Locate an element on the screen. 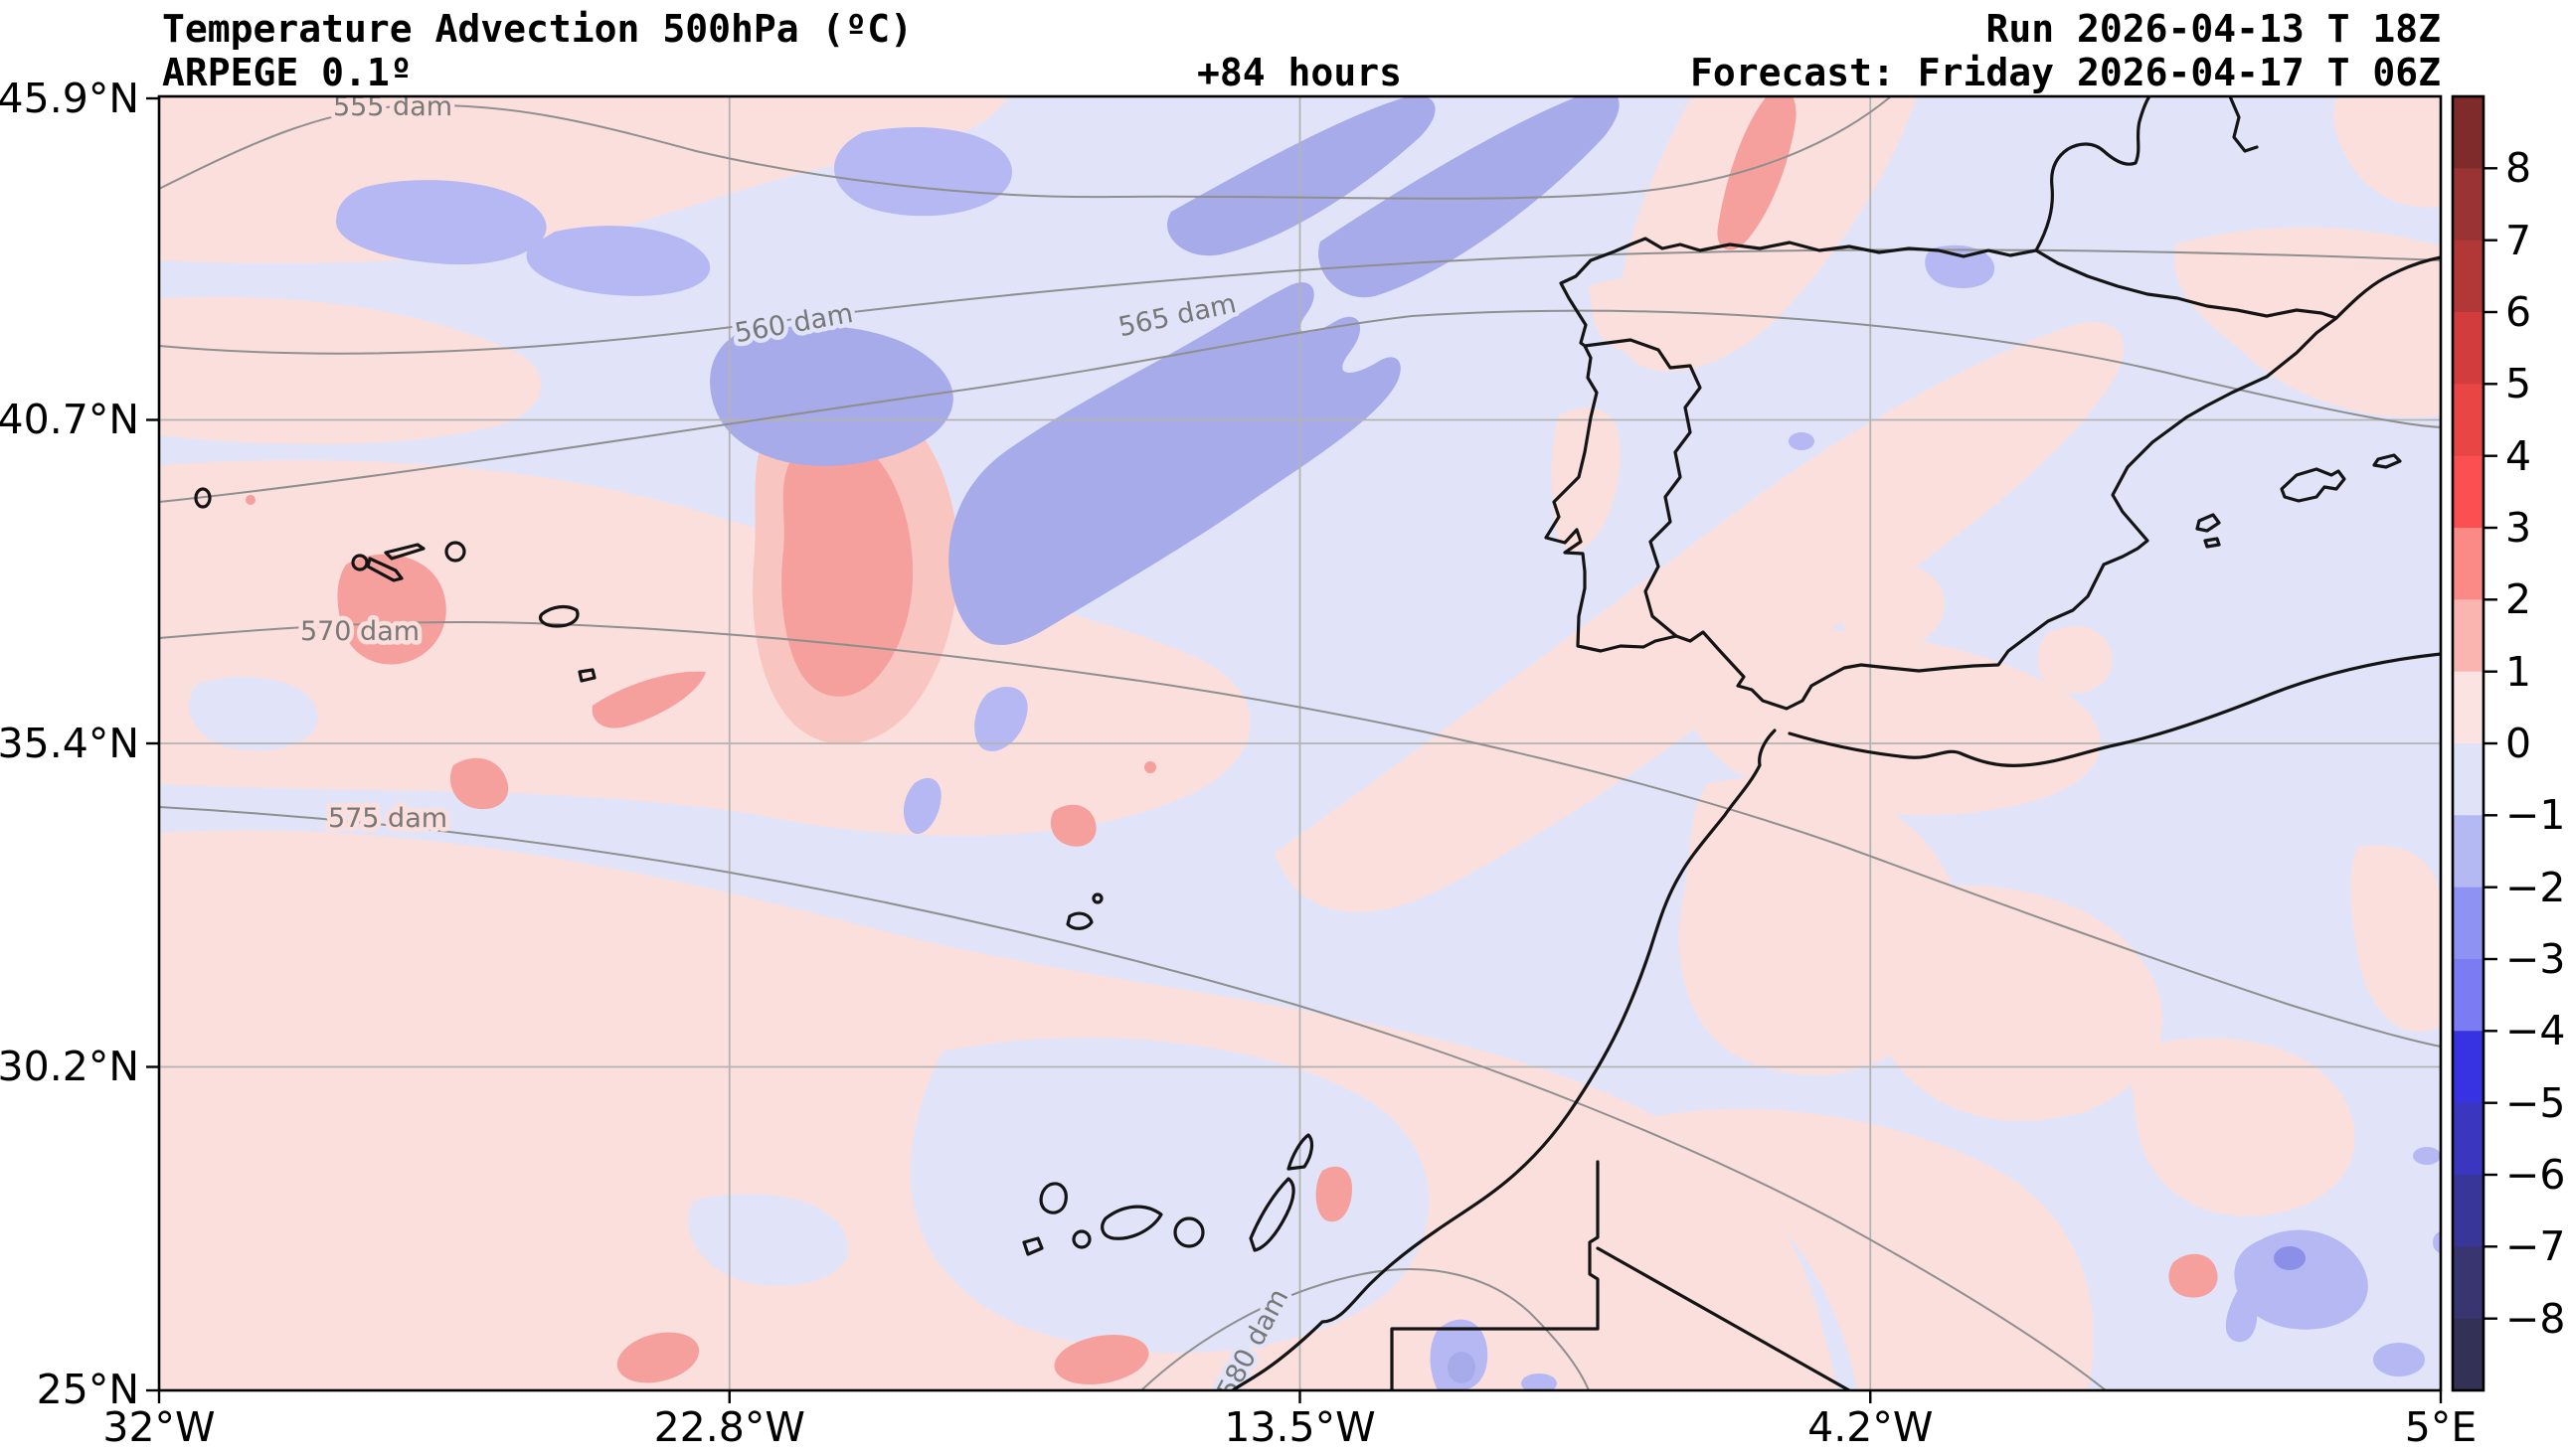  contour-580dam is located at coordinates (1365, 1329).